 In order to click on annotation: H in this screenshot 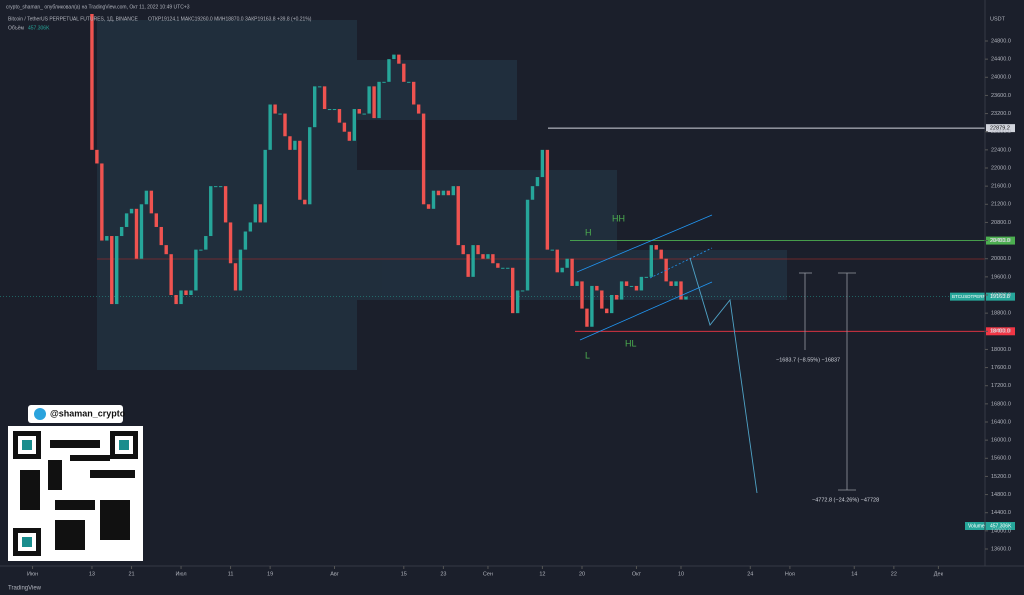, I will do `click(588, 232)`.